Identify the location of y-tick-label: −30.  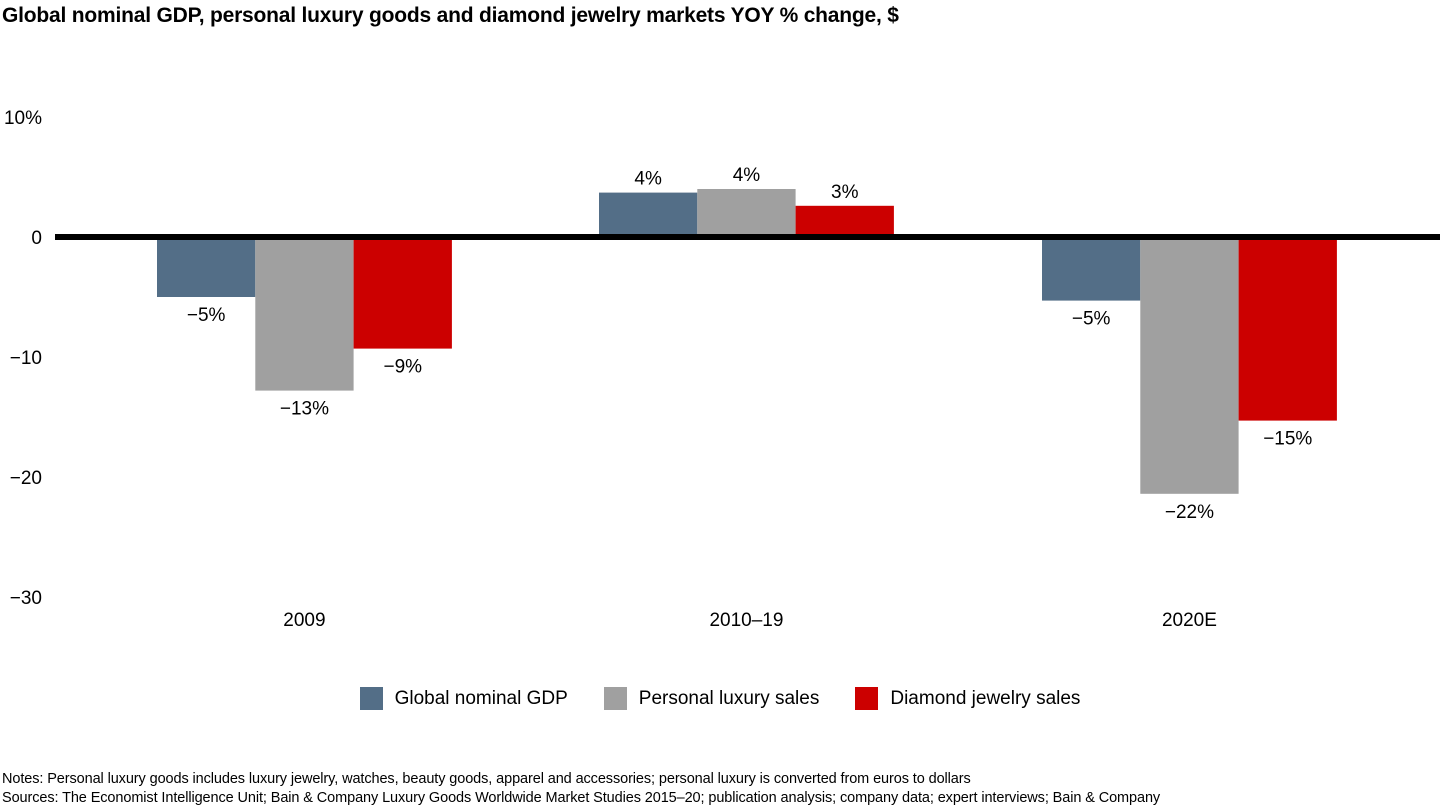
(26, 598).